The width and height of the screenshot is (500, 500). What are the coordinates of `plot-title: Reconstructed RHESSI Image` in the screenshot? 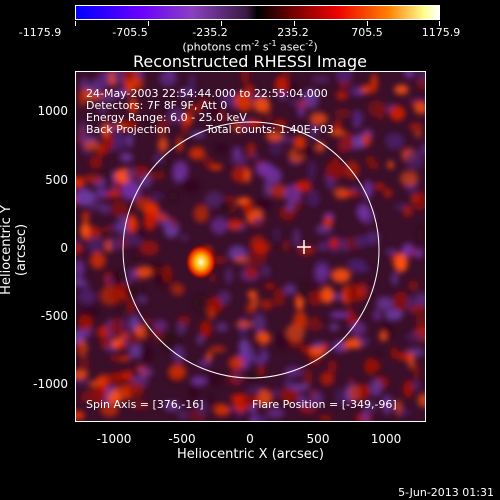 It's located at (250, 61).